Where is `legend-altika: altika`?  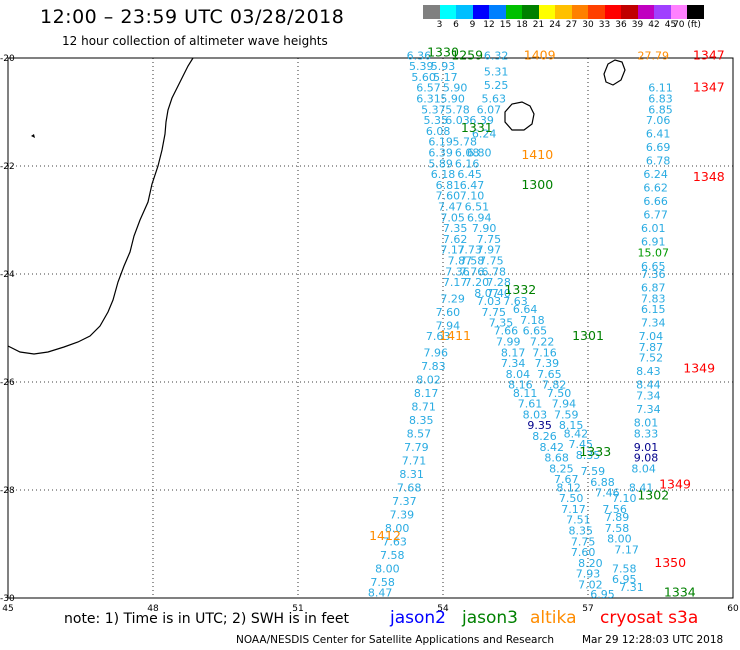
legend-altika: altika is located at coordinates (553, 618).